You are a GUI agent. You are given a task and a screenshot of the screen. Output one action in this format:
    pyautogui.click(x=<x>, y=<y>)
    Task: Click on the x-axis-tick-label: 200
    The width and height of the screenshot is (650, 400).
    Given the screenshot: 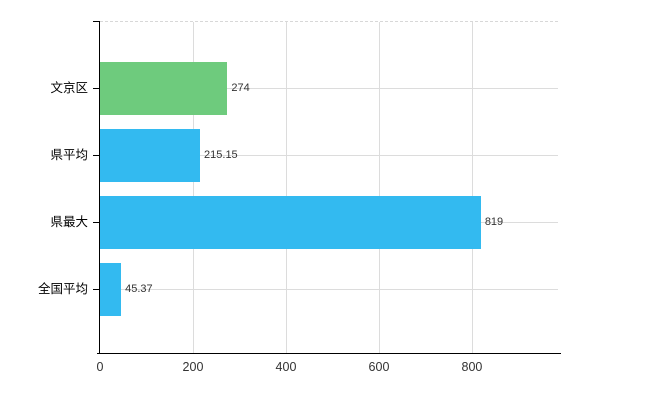 What is the action you would take?
    pyautogui.click(x=193, y=367)
    